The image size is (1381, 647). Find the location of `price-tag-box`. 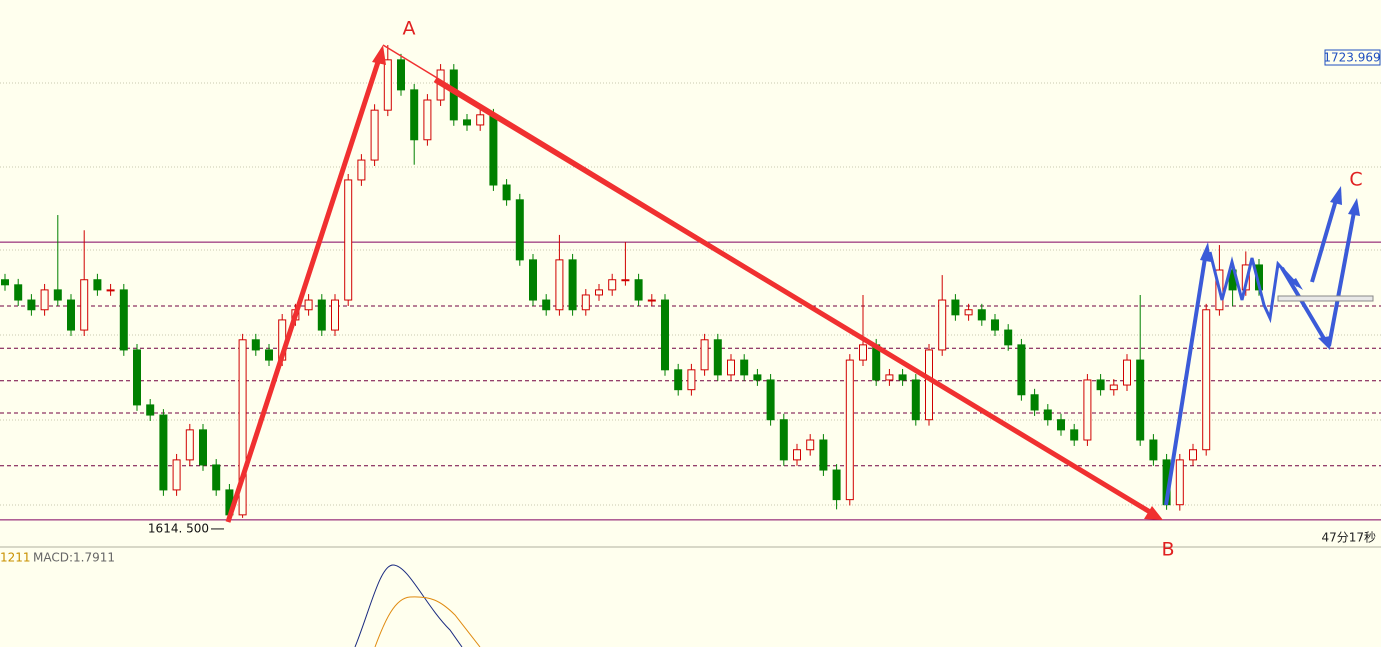

price-tag-box is located at coordinates (1352, 57).